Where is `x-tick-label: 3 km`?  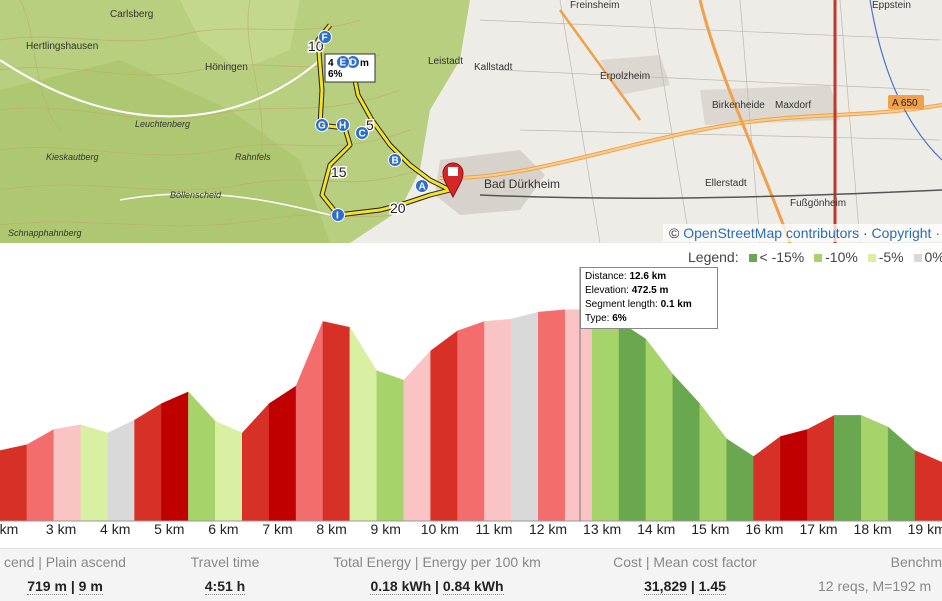 x-tick-label: 3 km is located at coordinates (61, 529).